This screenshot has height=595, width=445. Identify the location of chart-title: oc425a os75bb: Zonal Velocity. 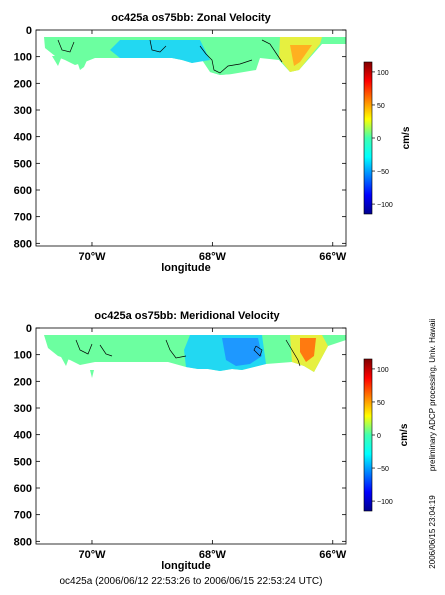
(191, 18).